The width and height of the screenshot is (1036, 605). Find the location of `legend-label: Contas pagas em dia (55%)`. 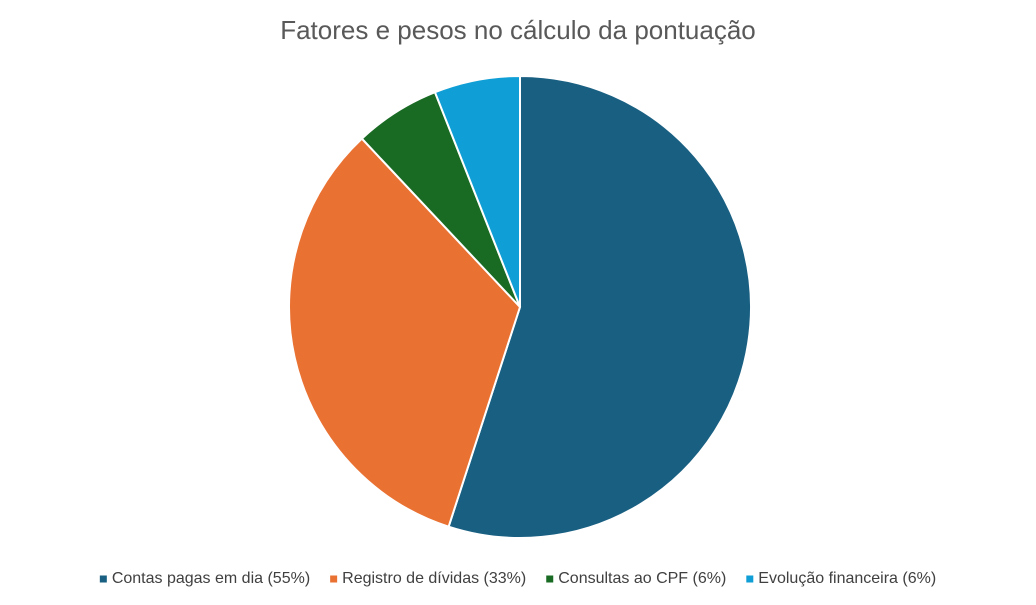

legend-label: Contas pagas em dia (55%) is located at coordinates (211, 578).